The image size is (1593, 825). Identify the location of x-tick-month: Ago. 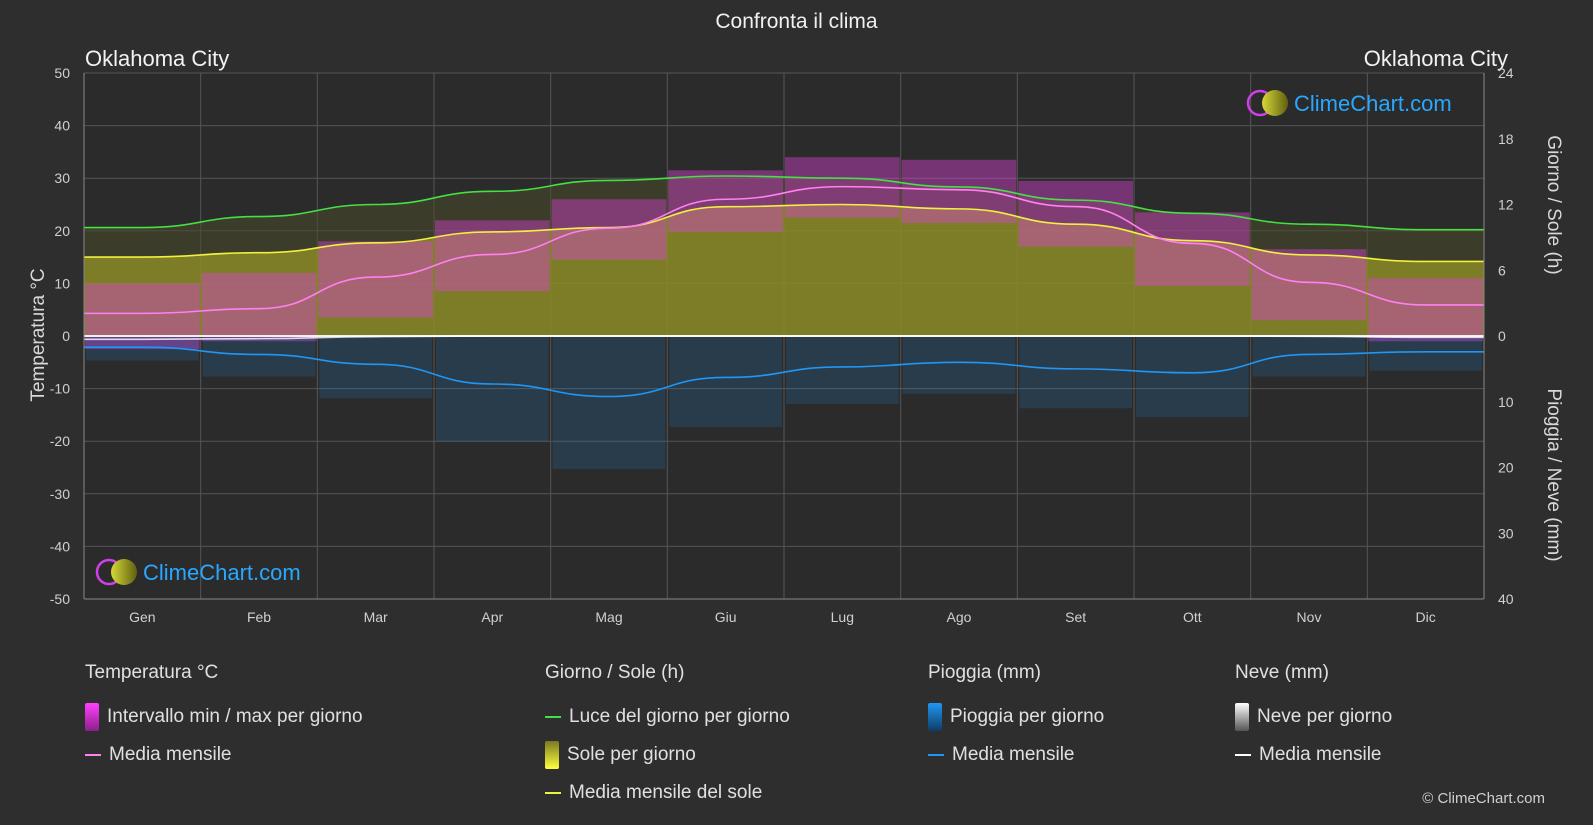
(959, 617).